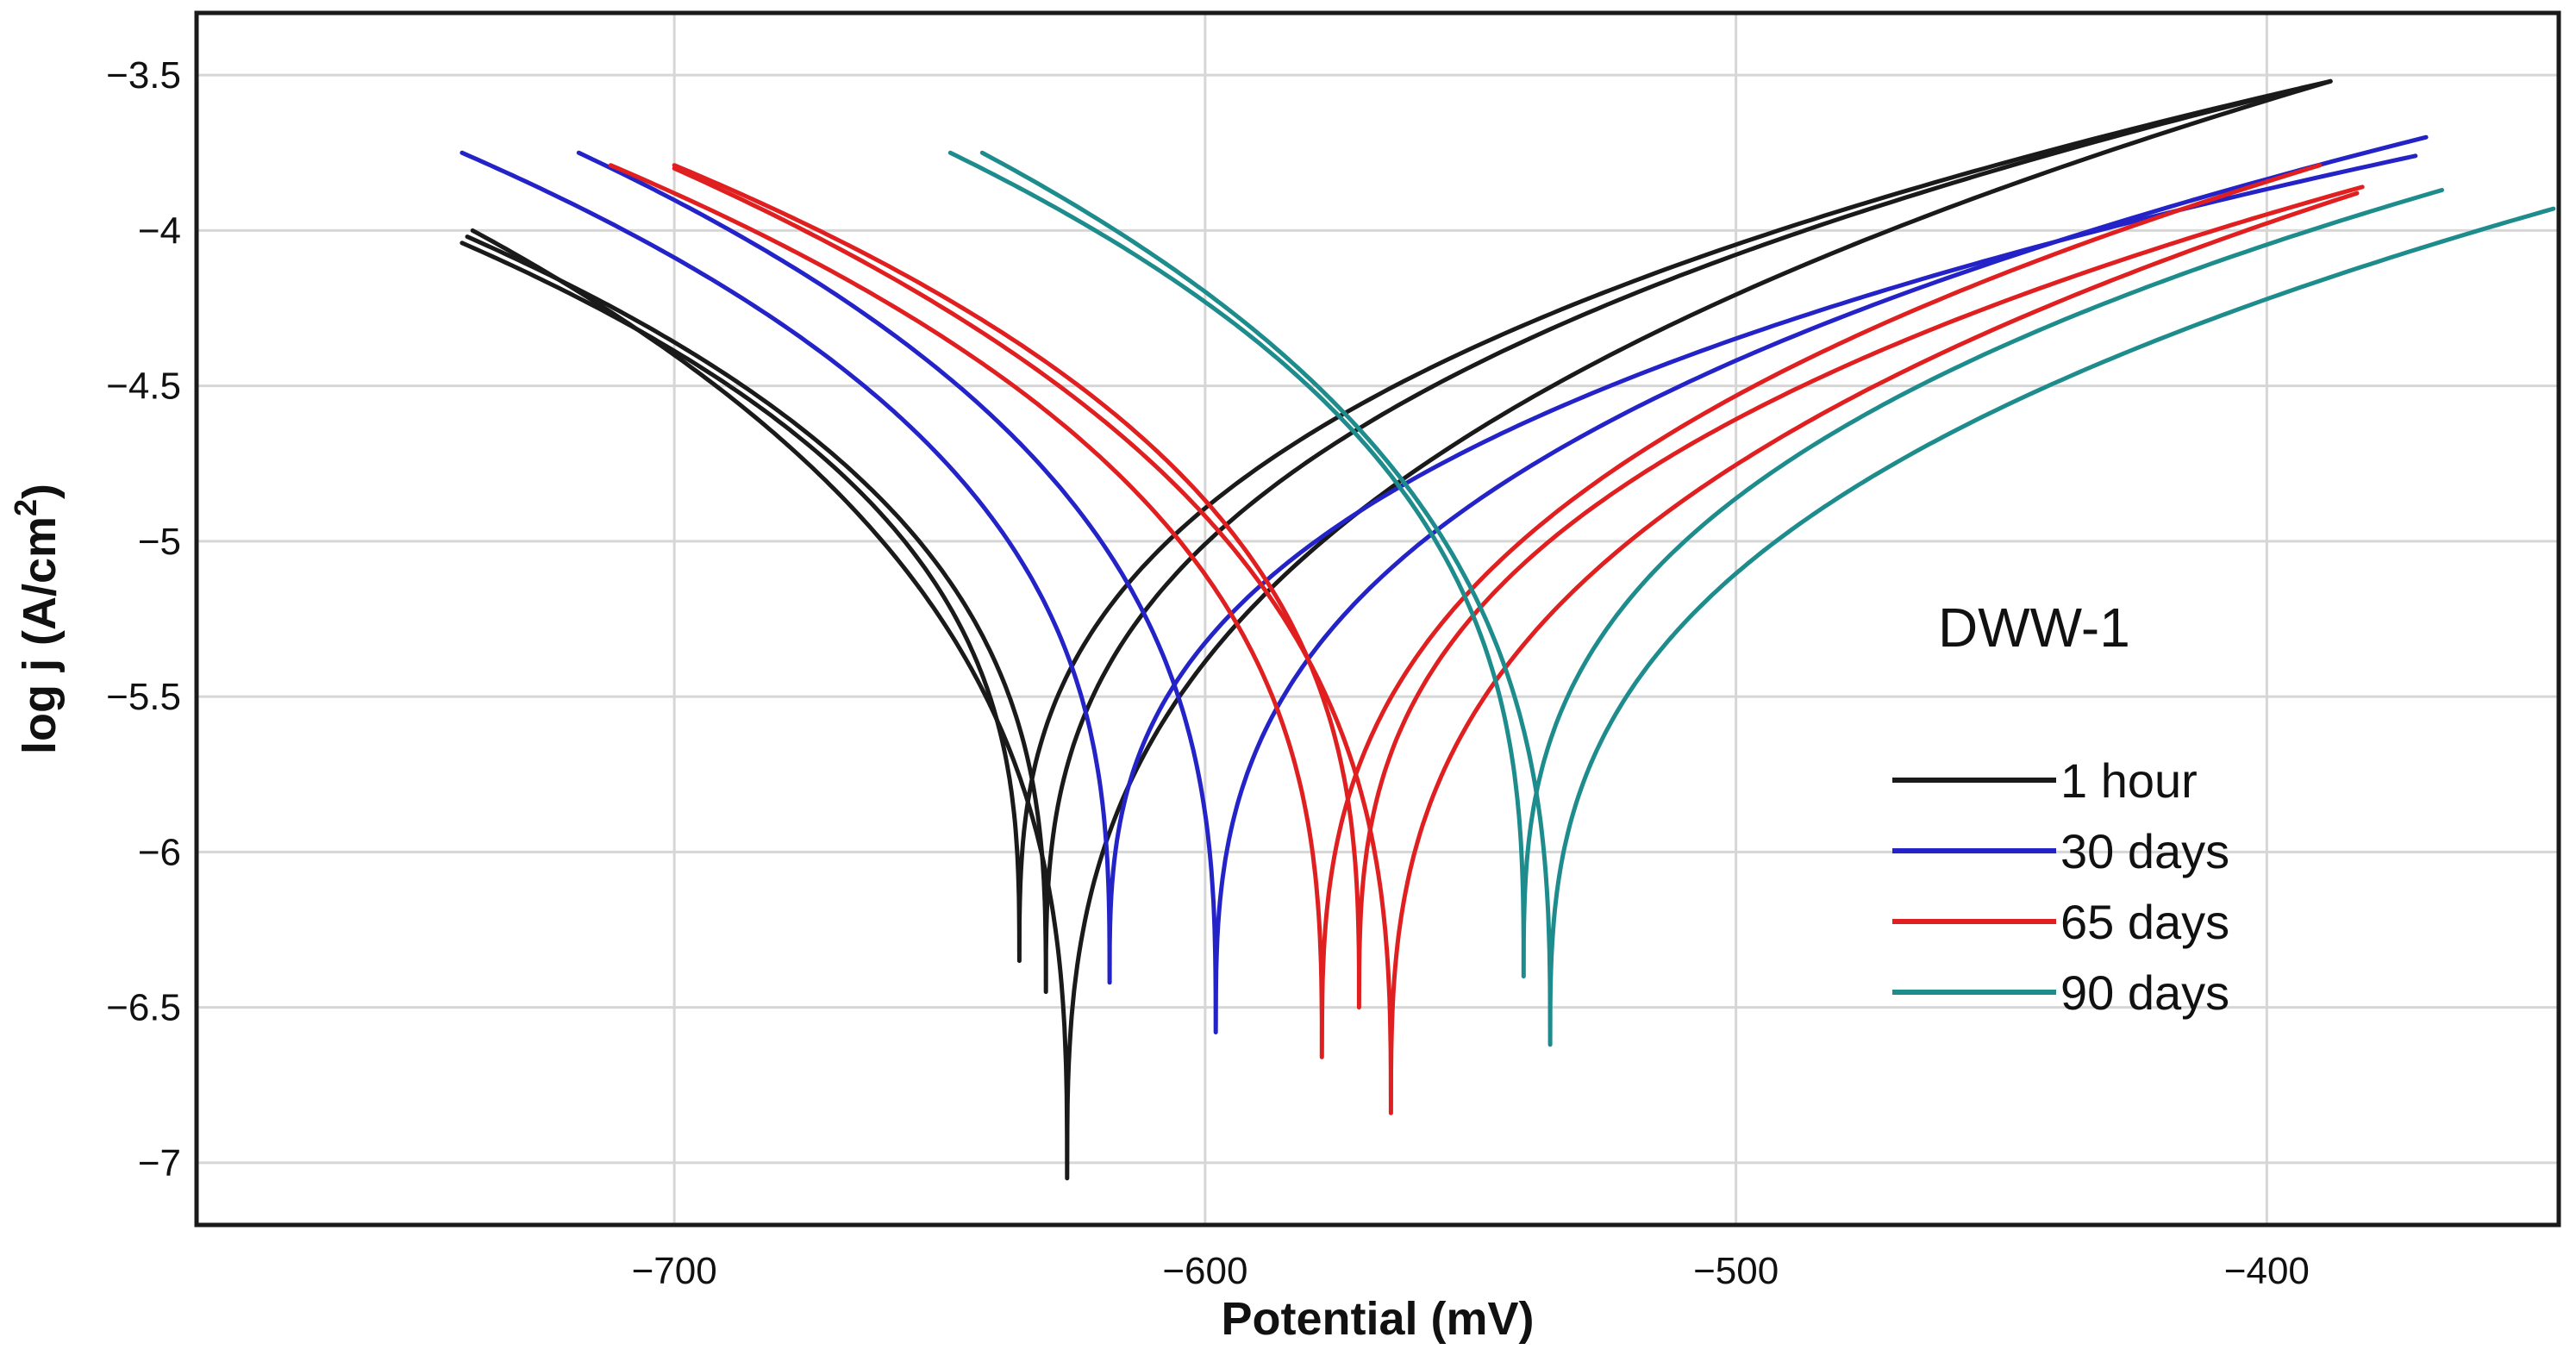 The image size is (2576, 1362). What do you see at coordinates (143, 697) in the screenshot?
I see `y-tick-label-4: −5.5` at bounding box center [143, 697].